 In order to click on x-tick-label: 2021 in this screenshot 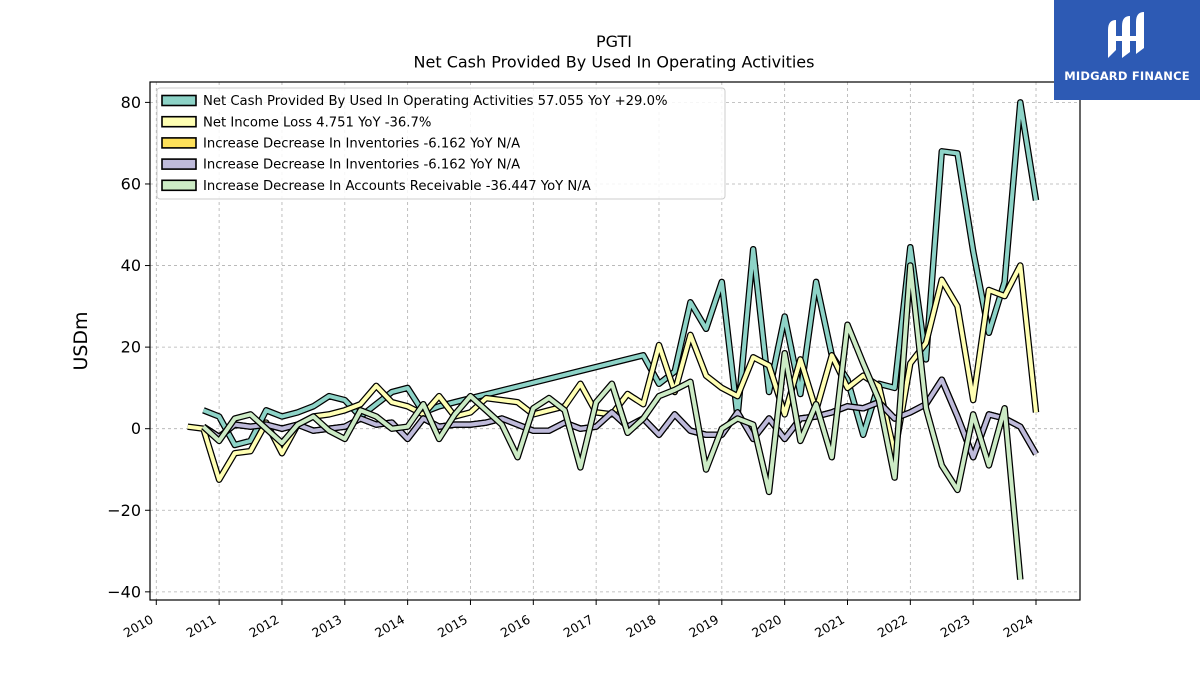, I will do `click(829, 626)`.